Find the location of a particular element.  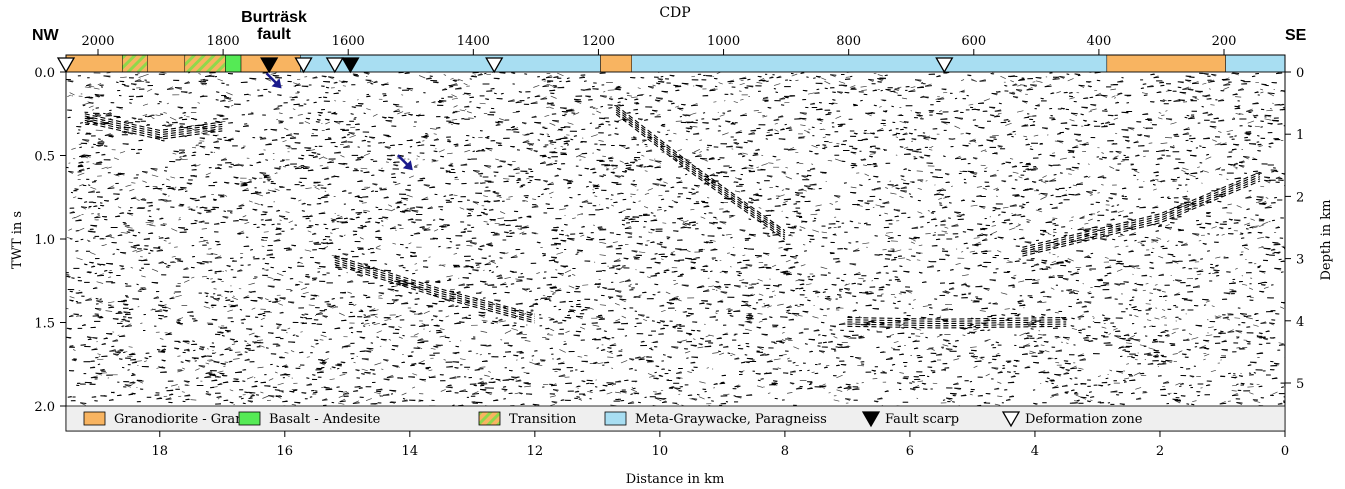

legend-item-granodiorite: Granodiorite - Granite is located at coordinates (172, 419).